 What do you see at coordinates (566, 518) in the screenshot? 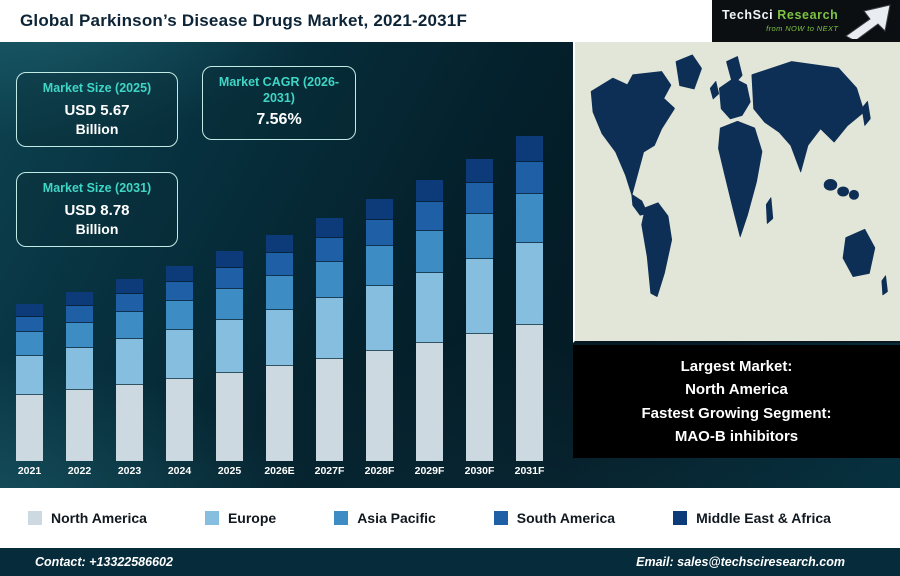
I see `legend-label: South America` at bounding box center [566, 518].